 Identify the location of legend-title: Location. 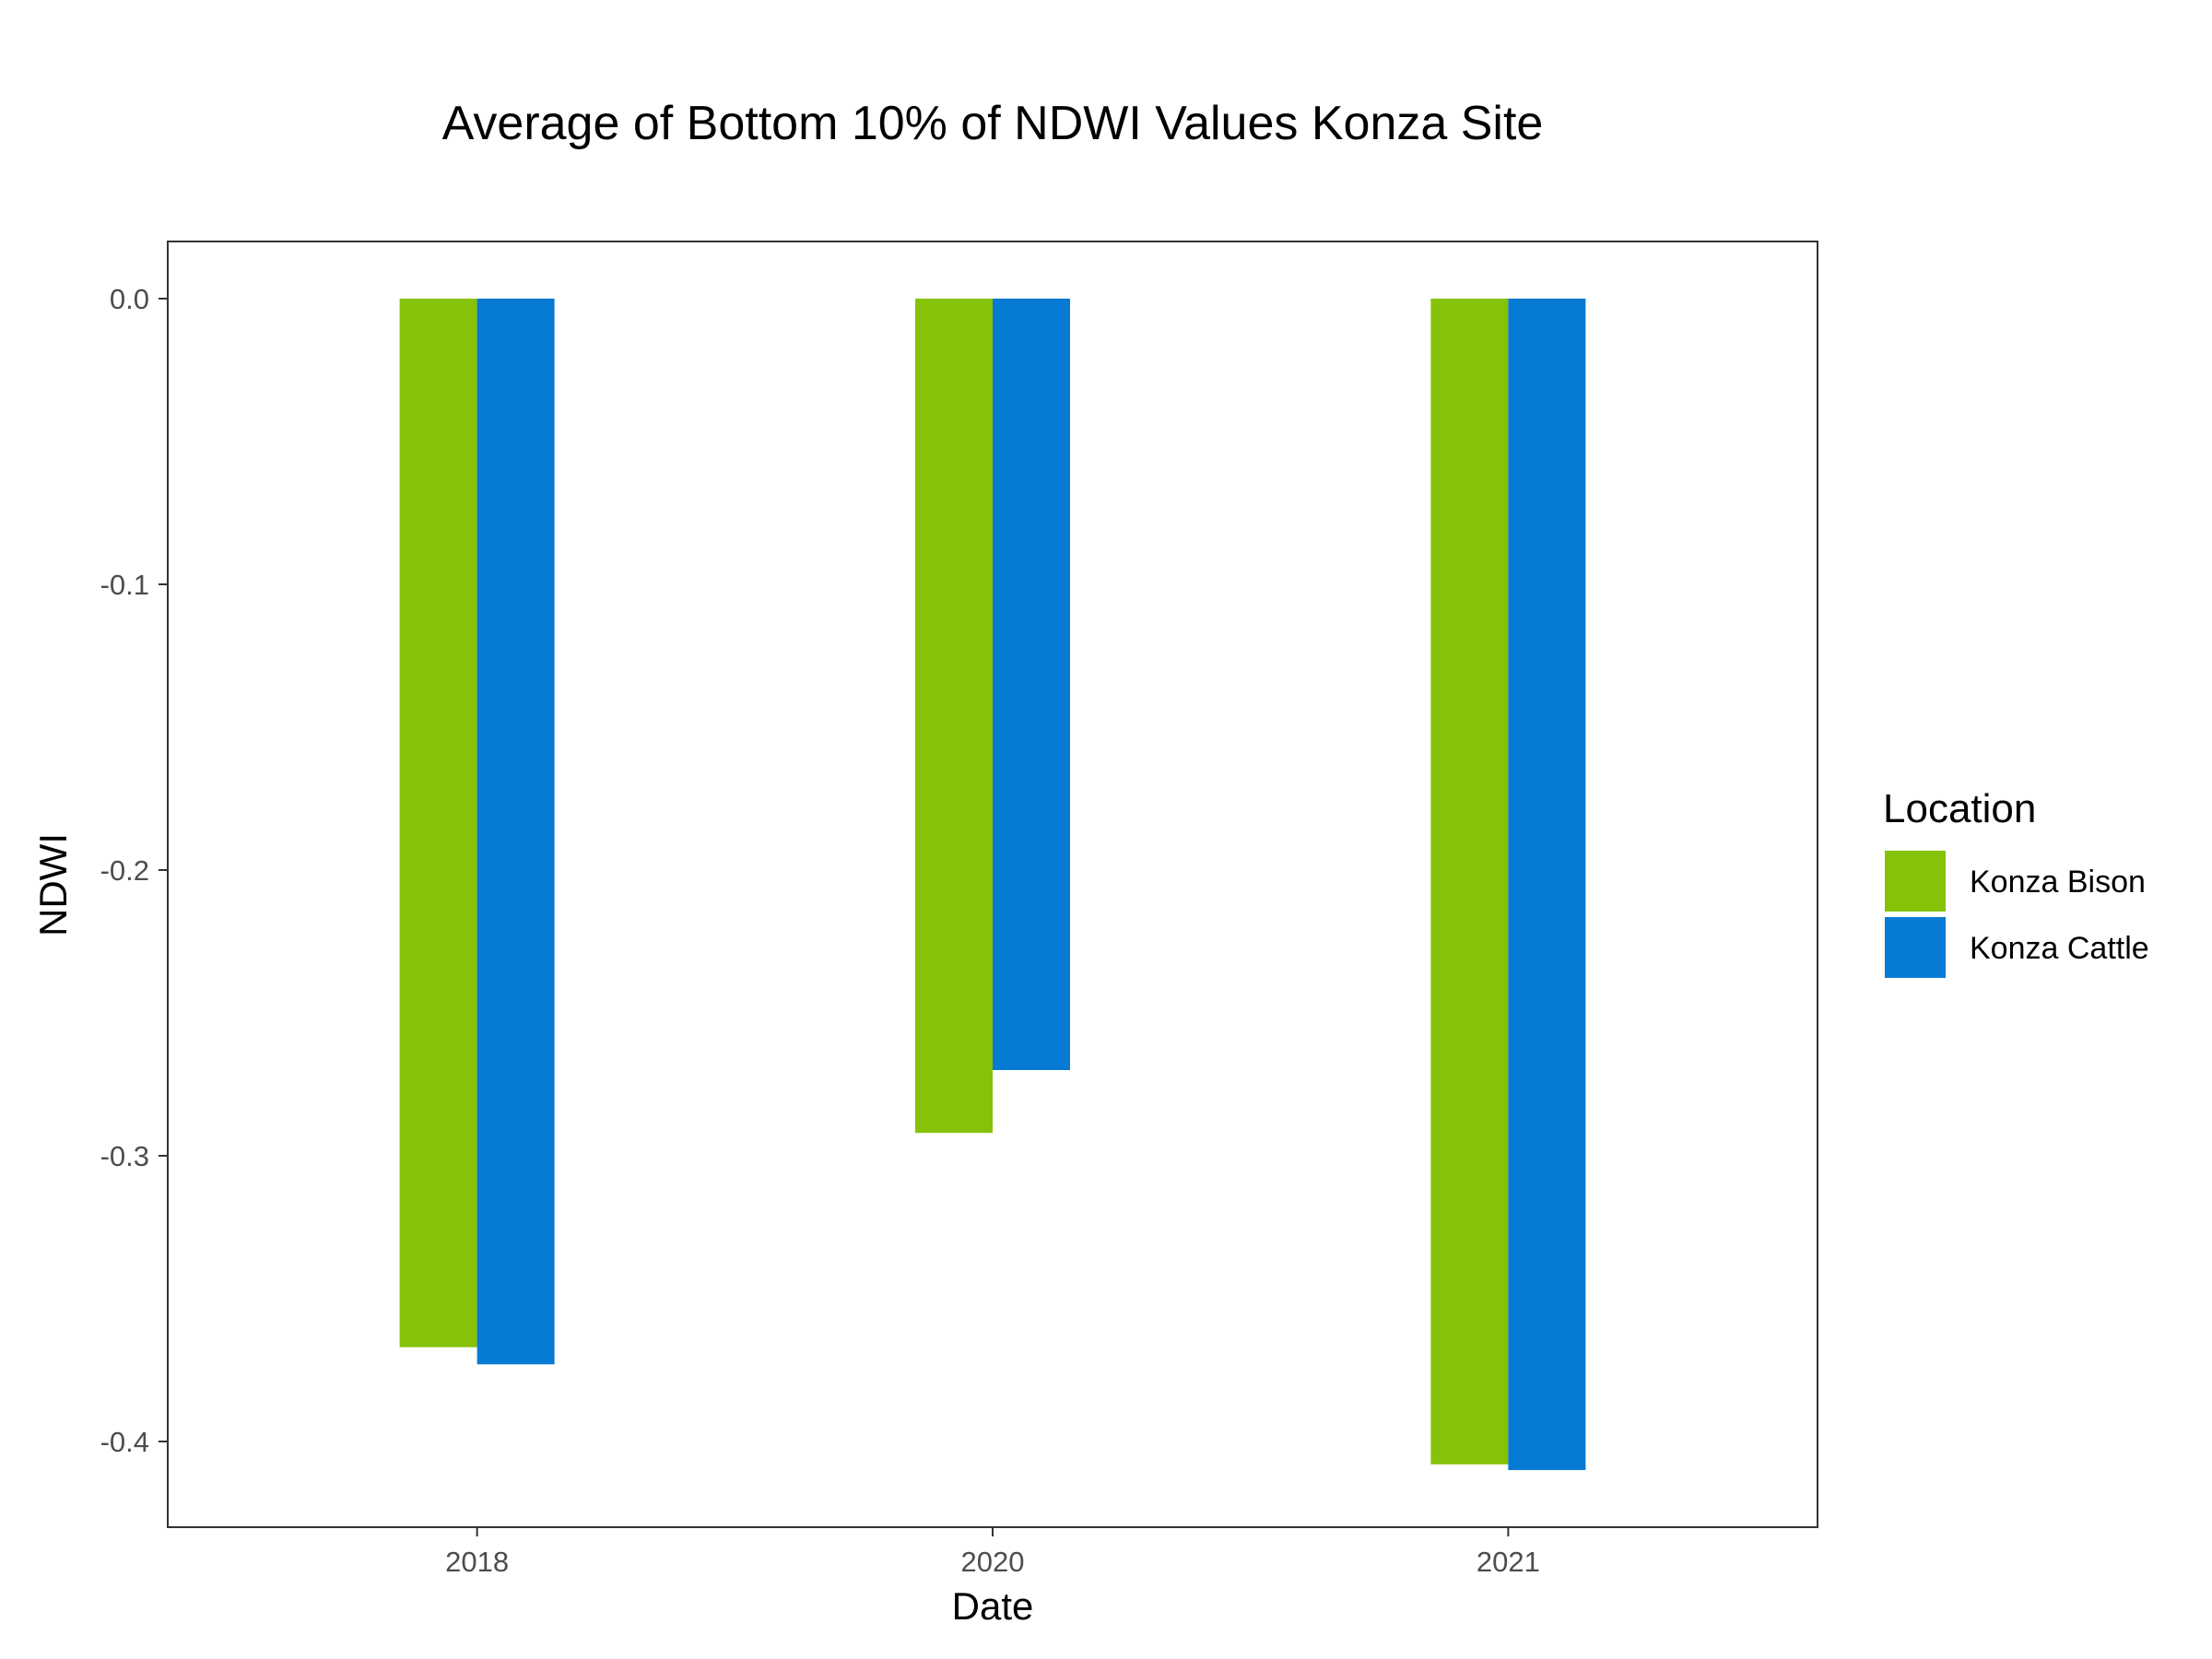
(1959, 808).